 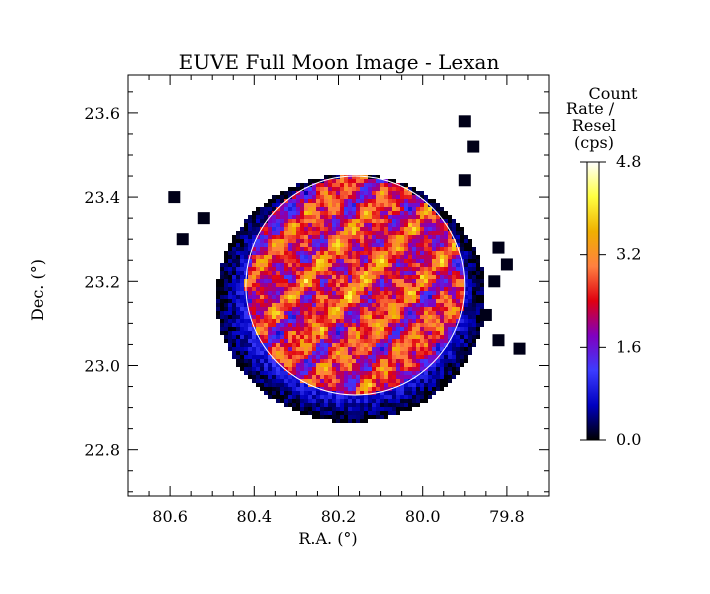 What do you see at coordinates (613, 93) in the screenshot?
I see `colorbar-label-line-1: Count` at bounding box center [613, 93].